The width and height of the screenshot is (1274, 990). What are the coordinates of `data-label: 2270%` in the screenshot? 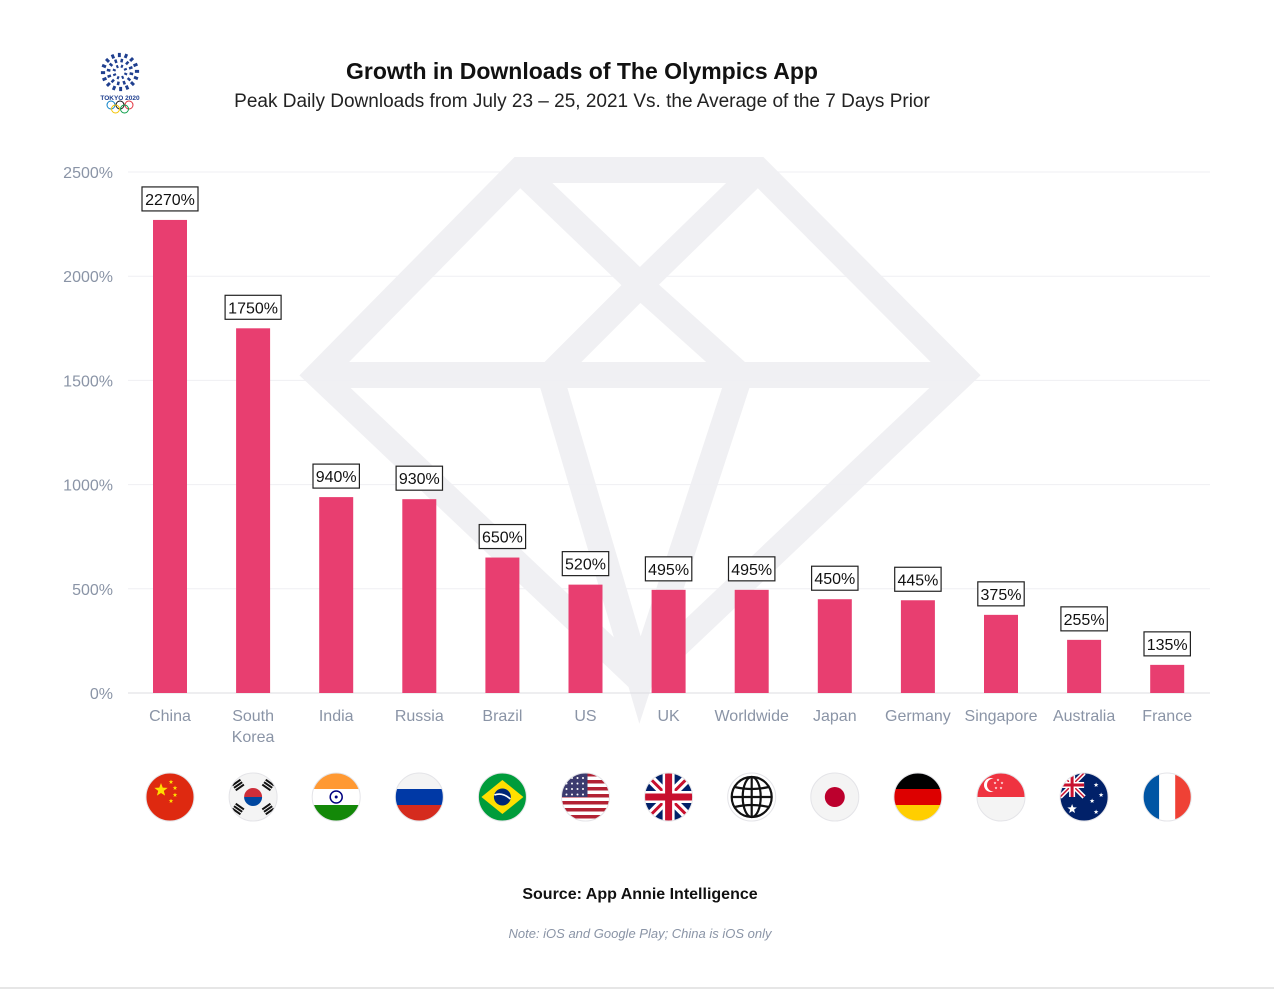 It's located at (170, 199).